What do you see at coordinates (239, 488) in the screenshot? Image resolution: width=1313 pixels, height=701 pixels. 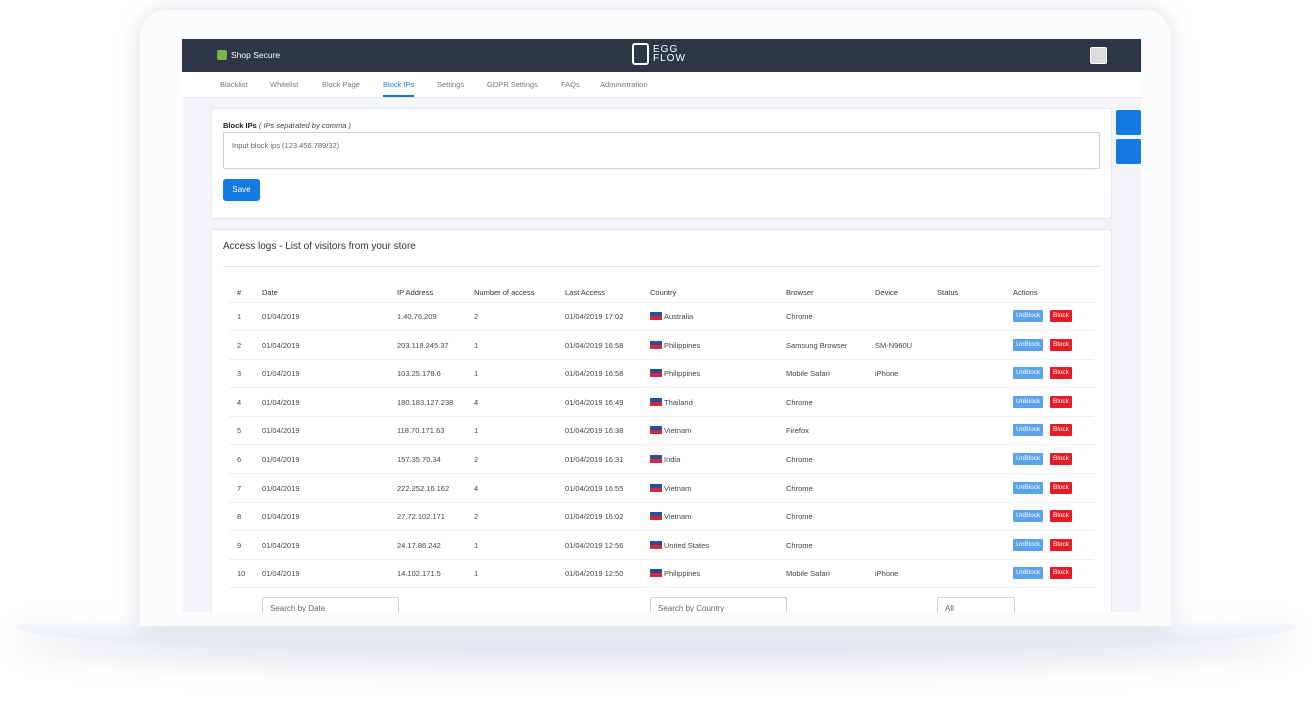 I see `table-cell: 7` at bounding box center [239, 488].